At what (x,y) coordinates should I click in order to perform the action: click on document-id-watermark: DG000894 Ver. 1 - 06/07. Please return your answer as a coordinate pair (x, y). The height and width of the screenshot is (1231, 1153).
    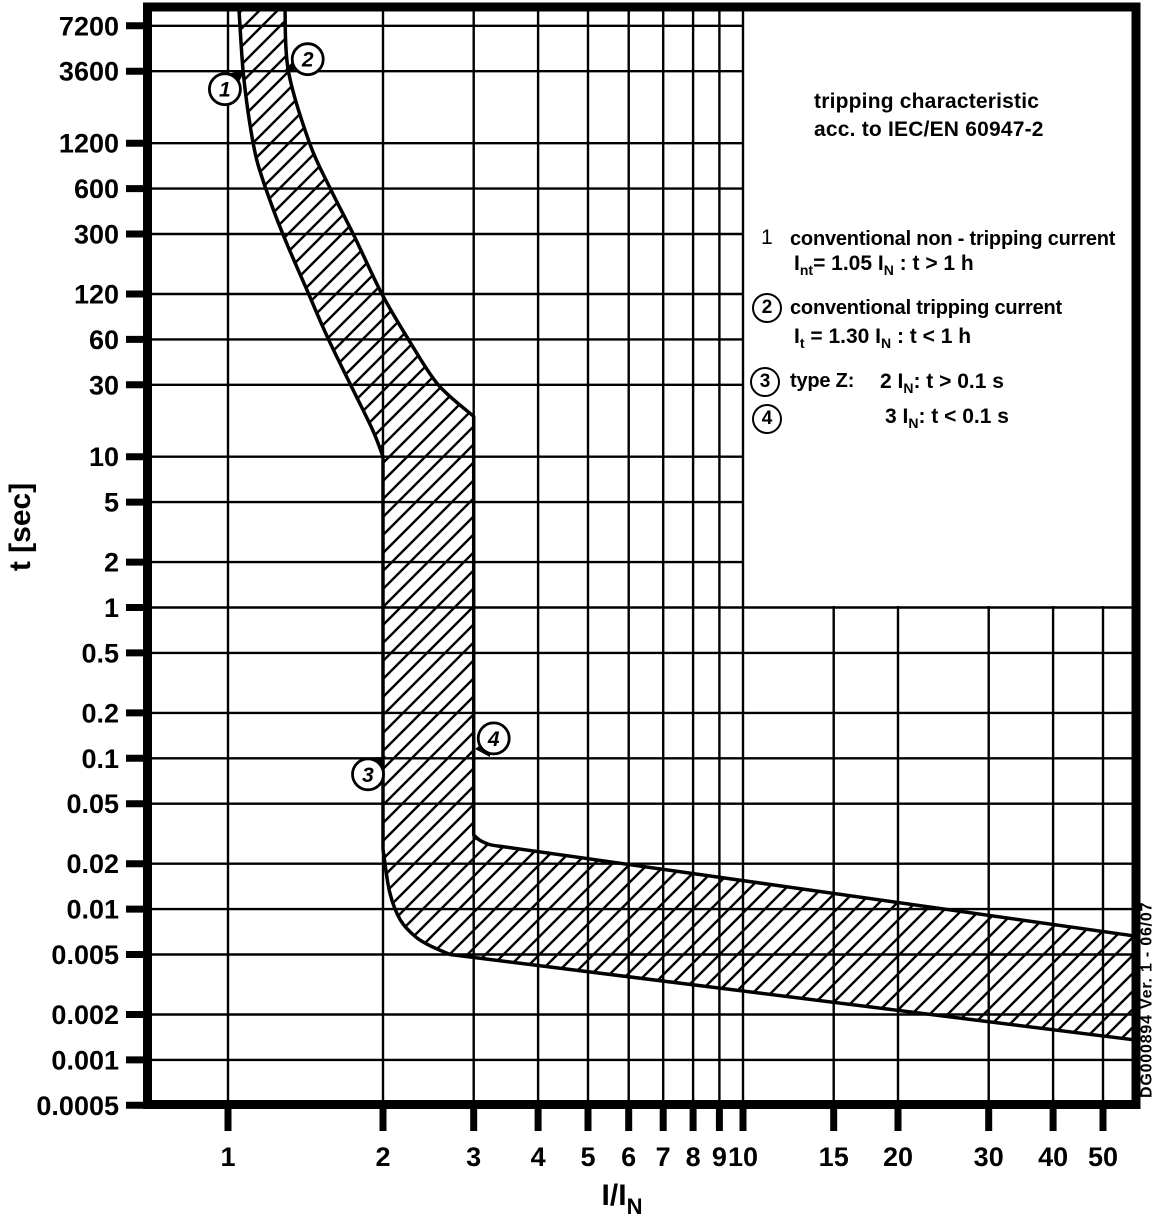
    Looking at the image, I should click on (1146, 1000).